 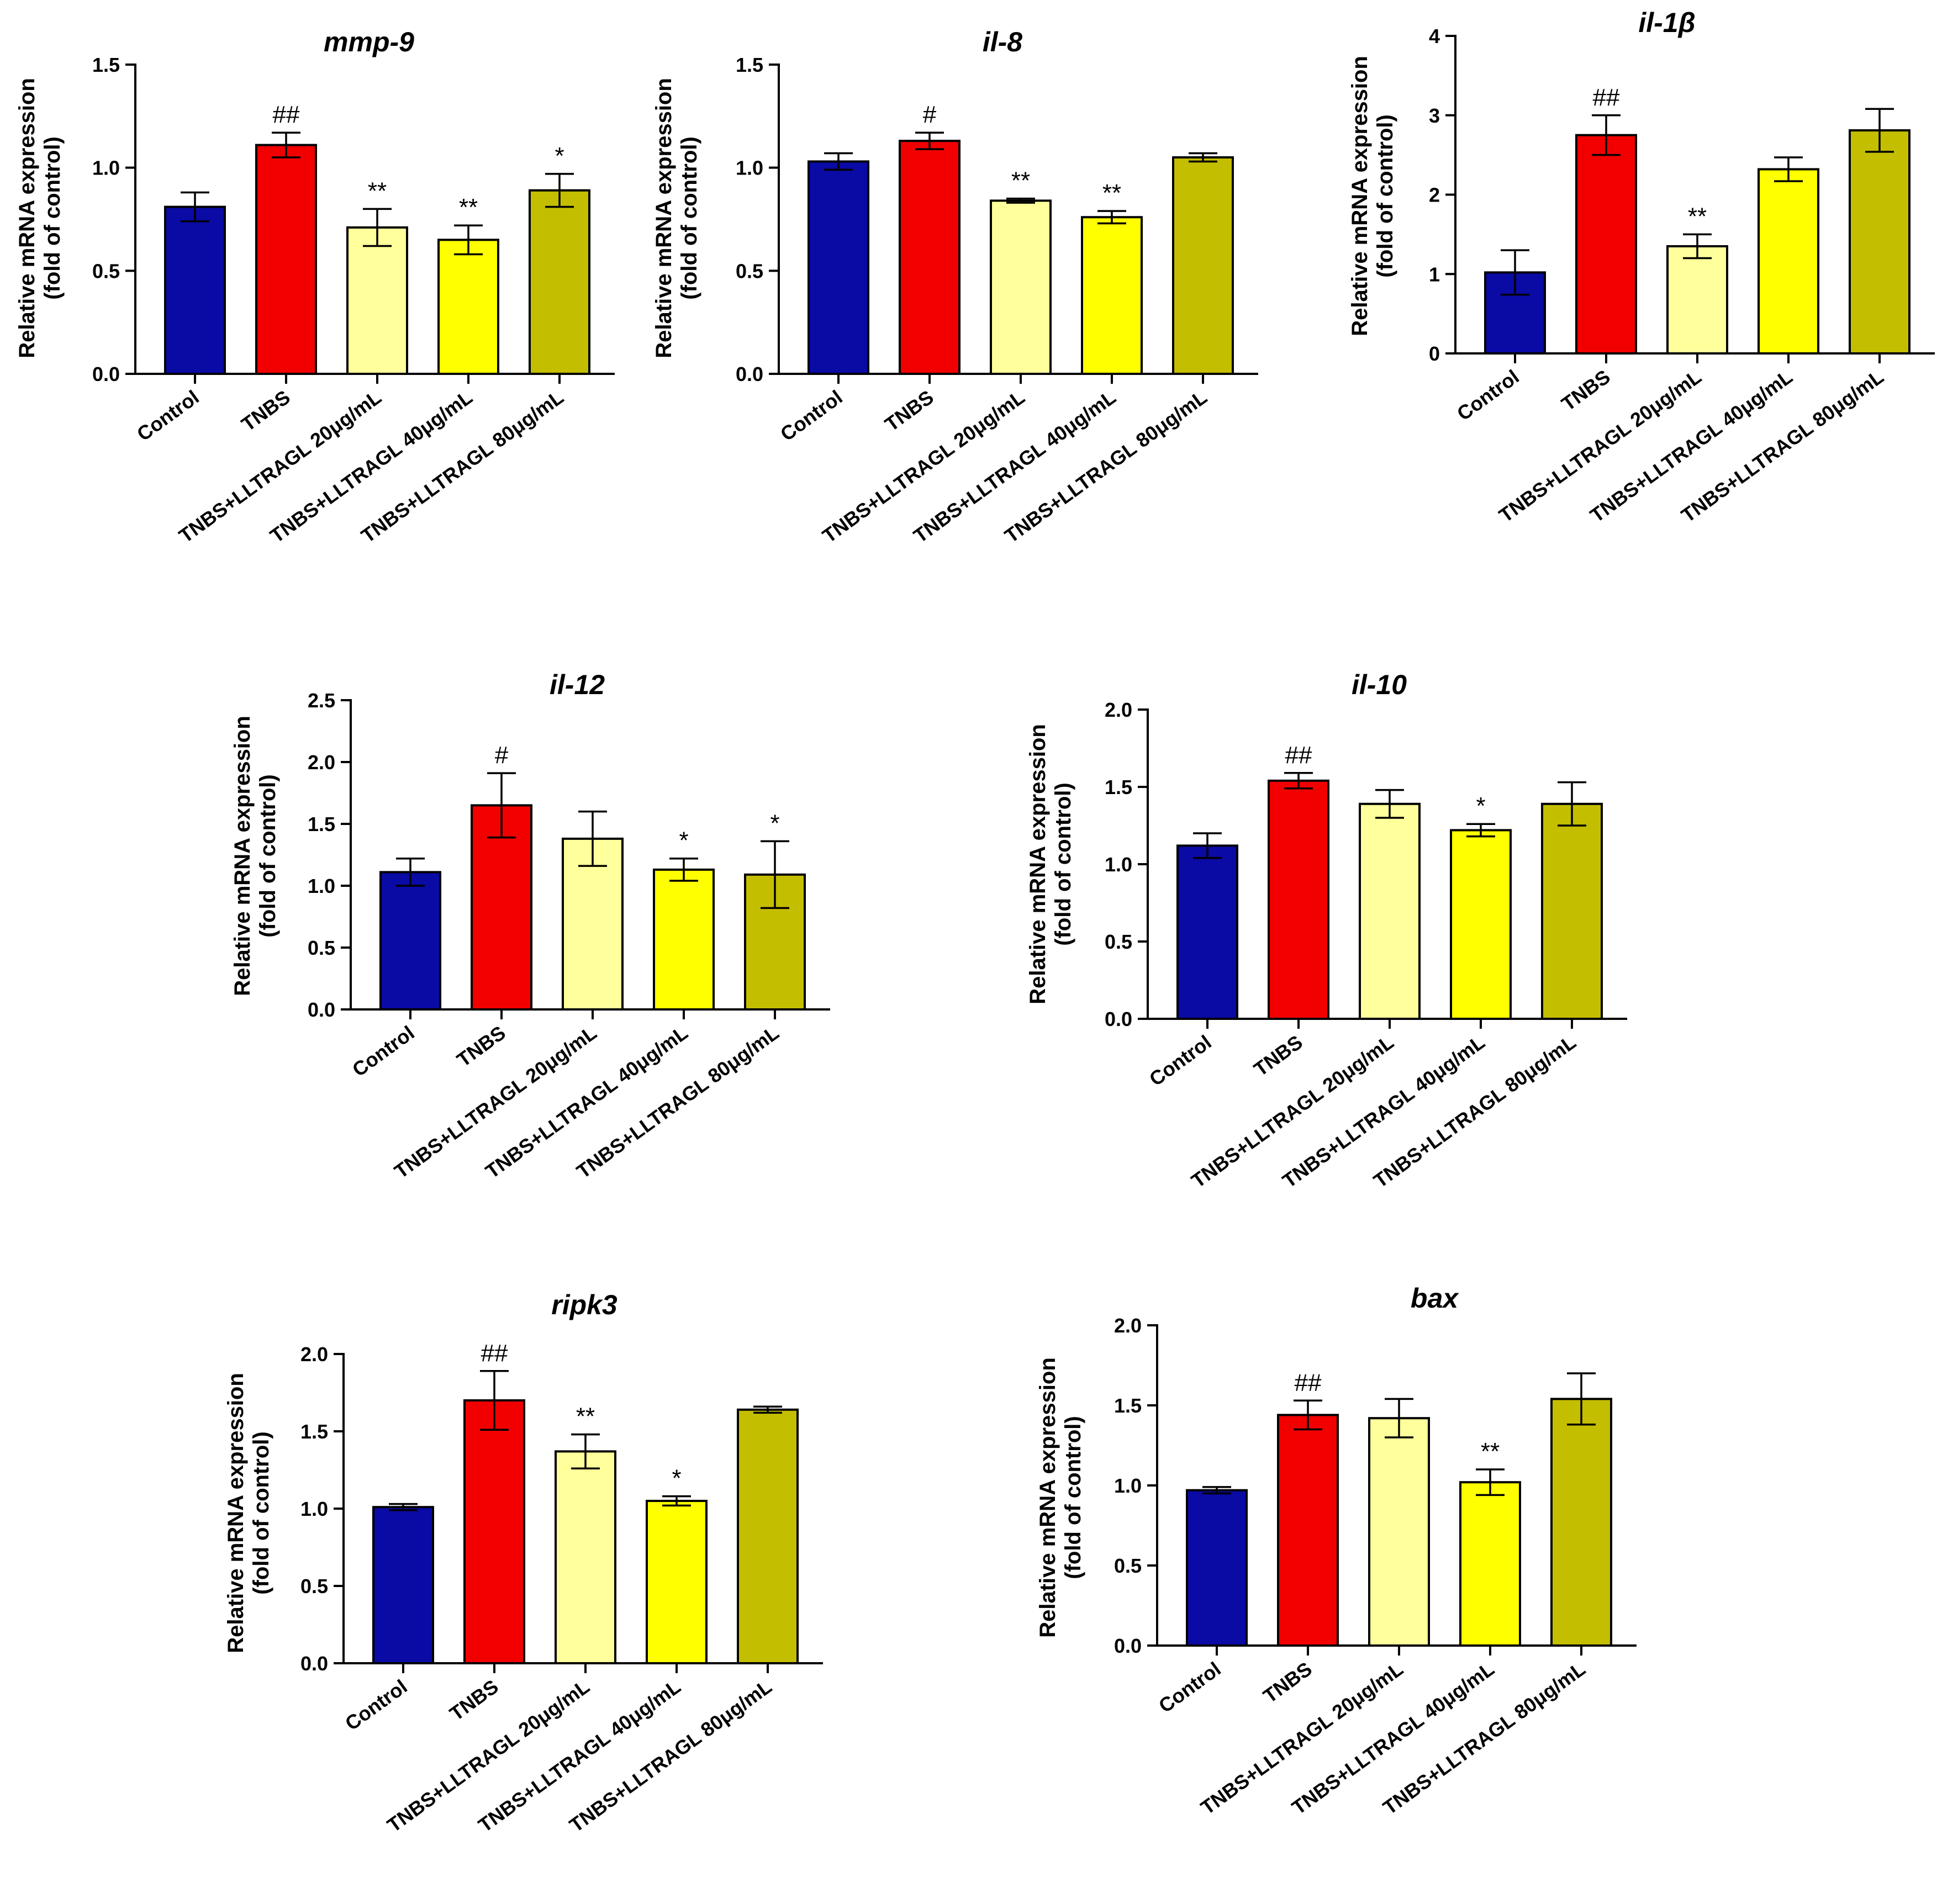 What do you see at coordinates (1435, 1298) in the screenshot?
I see `chart-title: bax` at bounding box center [1435, 1298].